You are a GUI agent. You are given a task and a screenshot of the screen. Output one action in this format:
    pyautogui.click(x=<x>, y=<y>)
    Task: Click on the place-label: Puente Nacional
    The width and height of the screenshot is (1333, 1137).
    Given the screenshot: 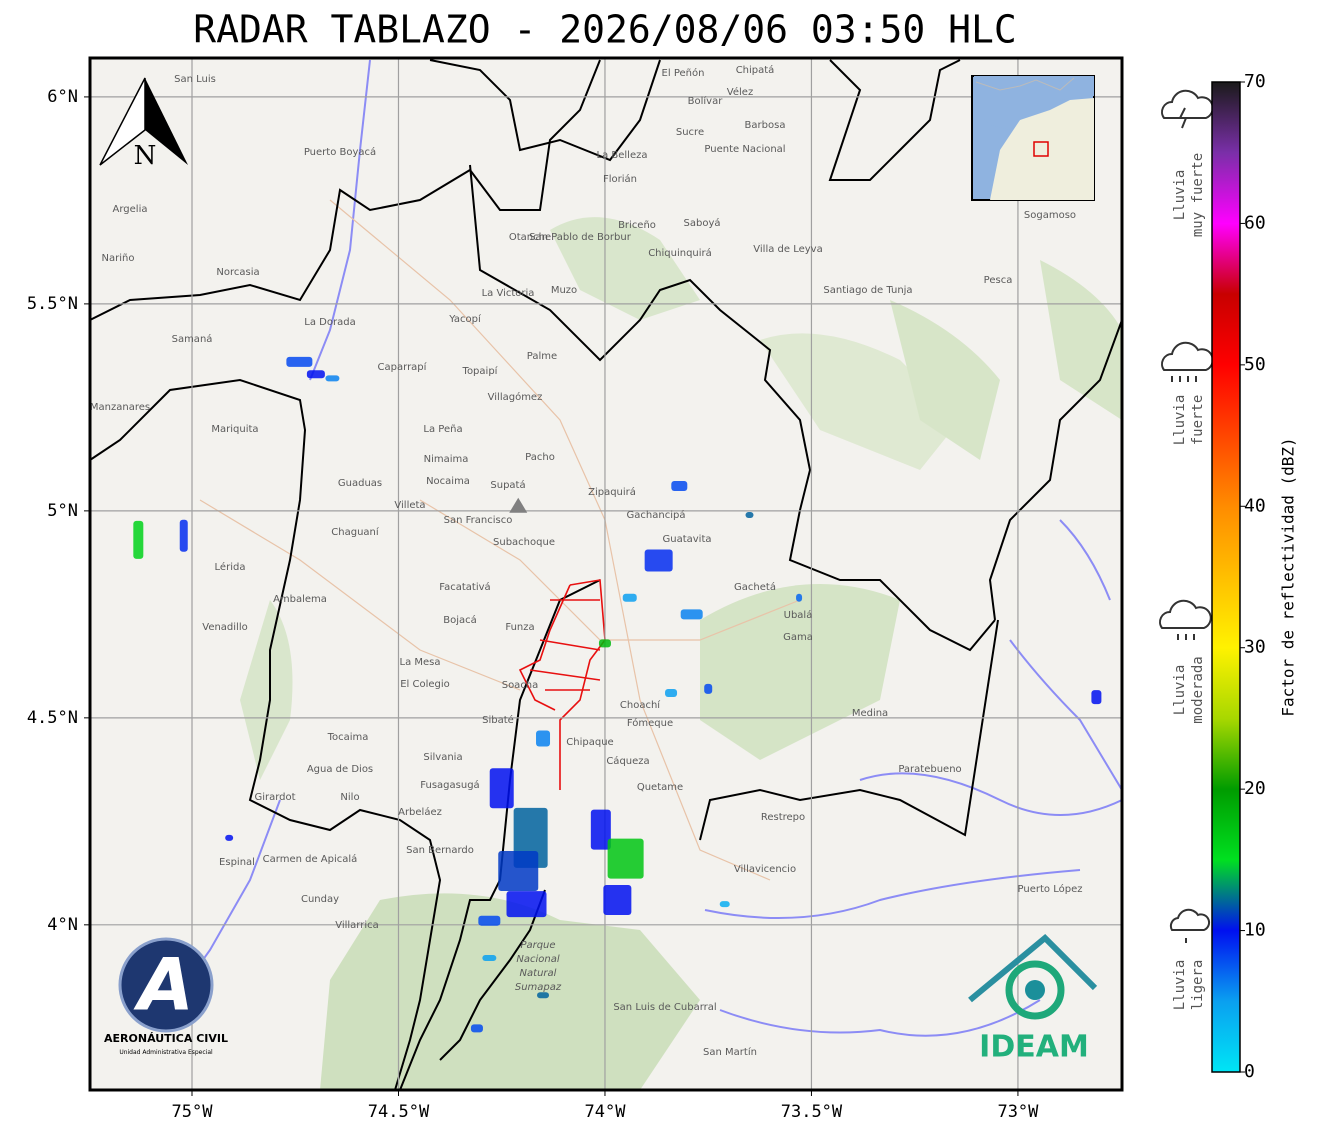 What is the action you would take?
    pyautogui.click(x=744, y=149)
    